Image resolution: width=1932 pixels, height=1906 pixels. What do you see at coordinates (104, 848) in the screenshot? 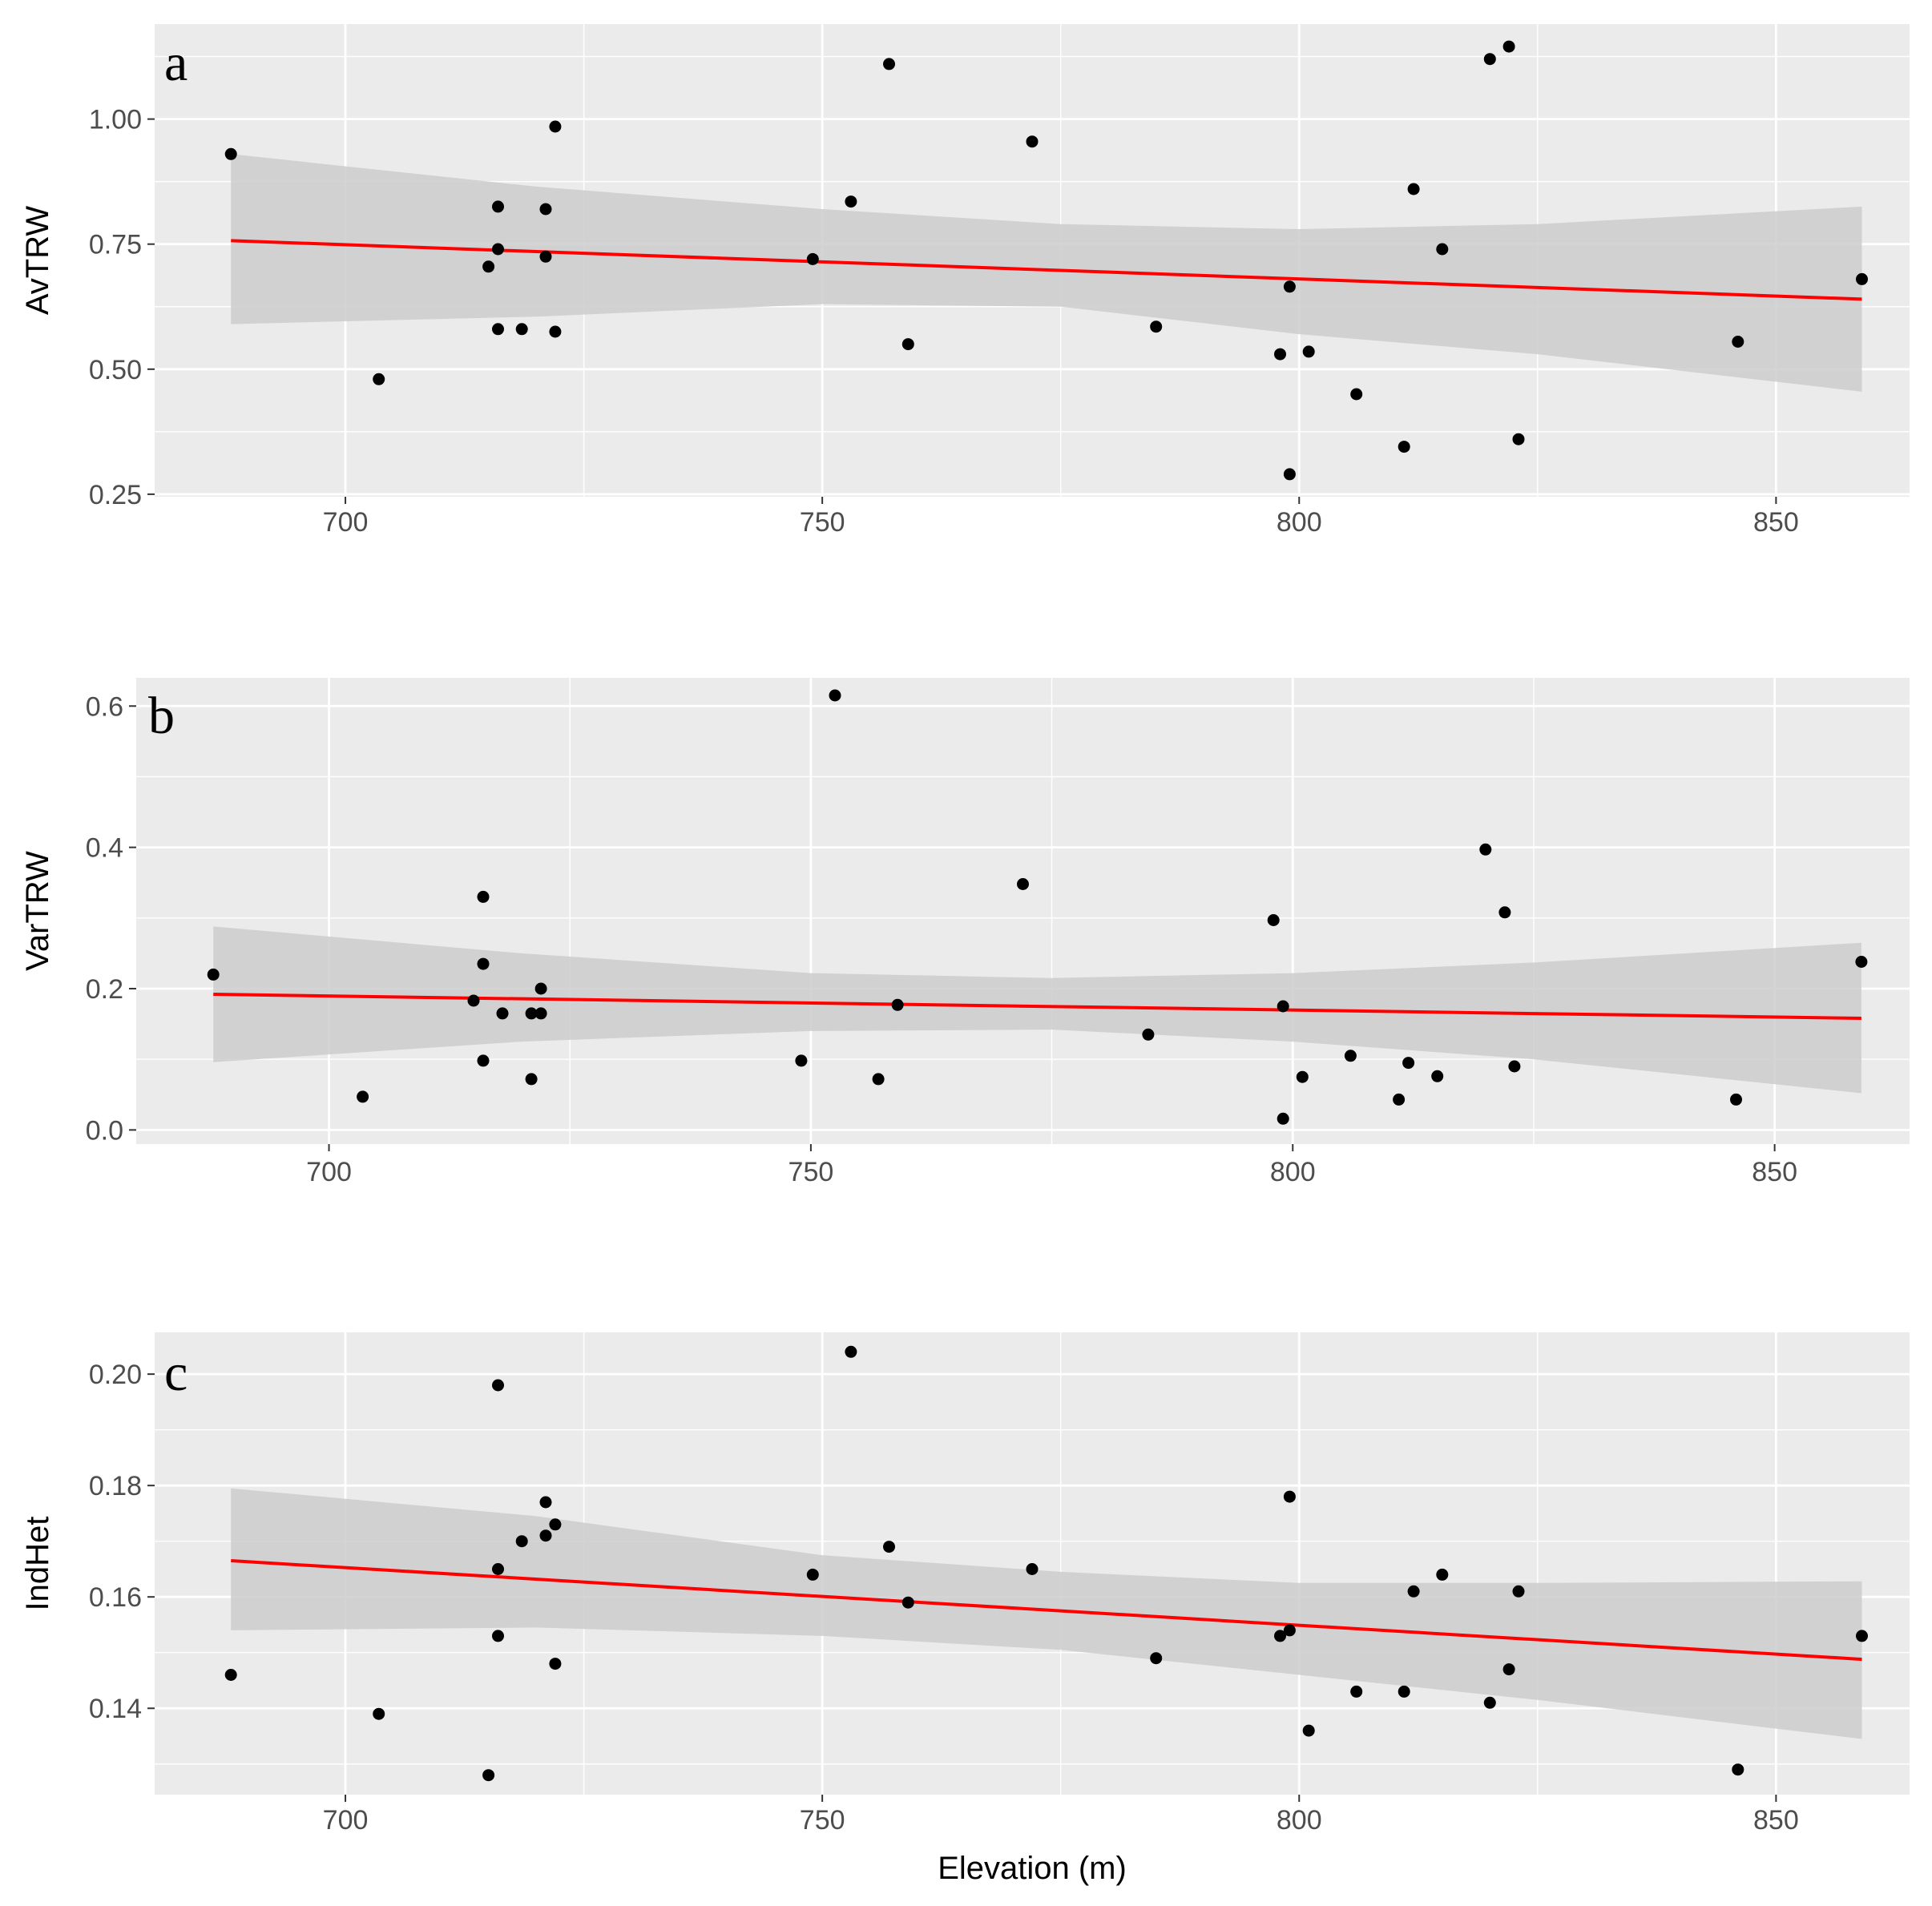
I see `y-tick-label: 0.4` at bounding box center [104, 848].